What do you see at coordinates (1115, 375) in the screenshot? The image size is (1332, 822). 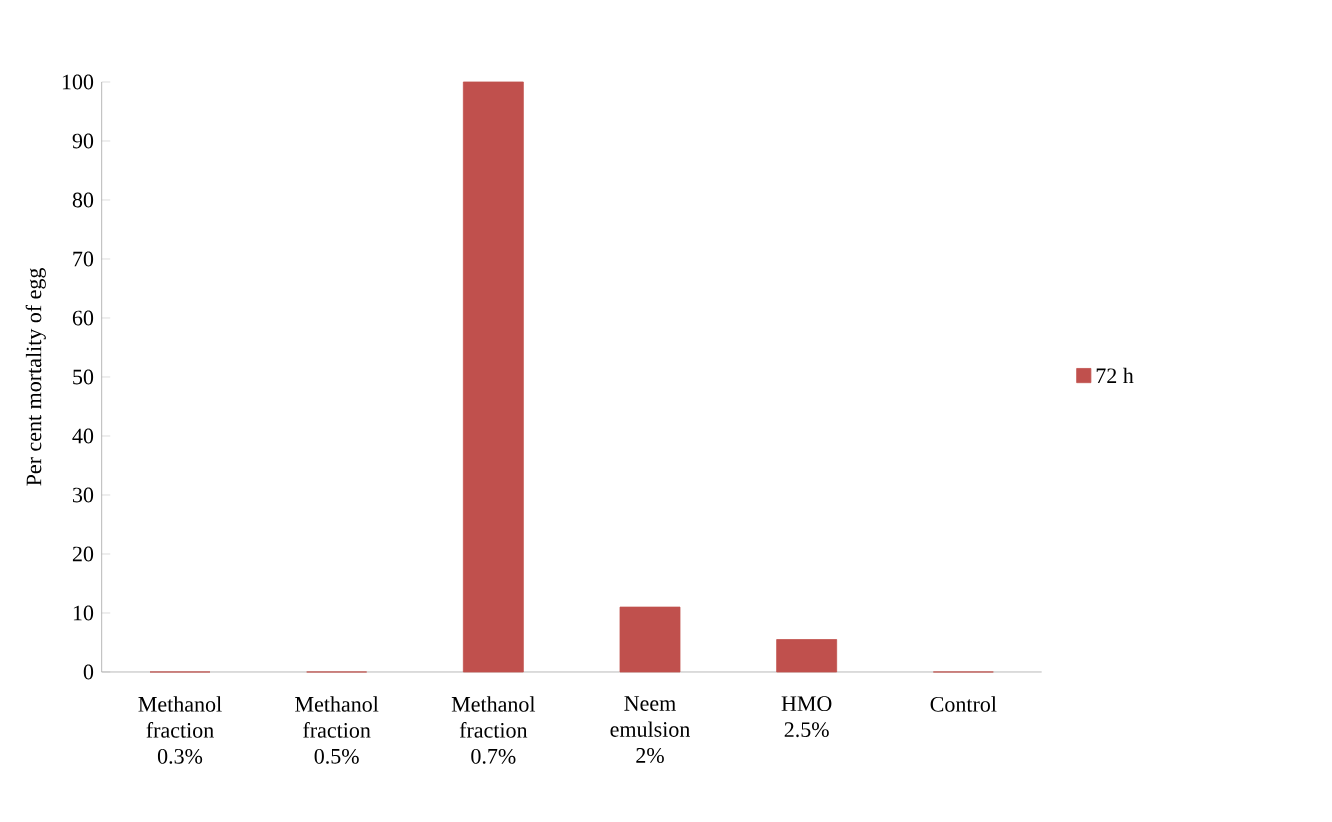 I see `legend-label: 72 h` at bounding box center [1115, 375].